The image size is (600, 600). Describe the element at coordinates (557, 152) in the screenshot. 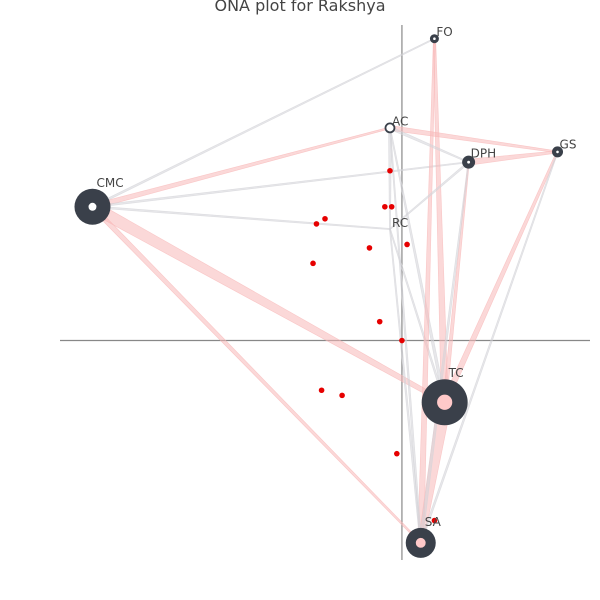

I see `node-gs-center` at that location.